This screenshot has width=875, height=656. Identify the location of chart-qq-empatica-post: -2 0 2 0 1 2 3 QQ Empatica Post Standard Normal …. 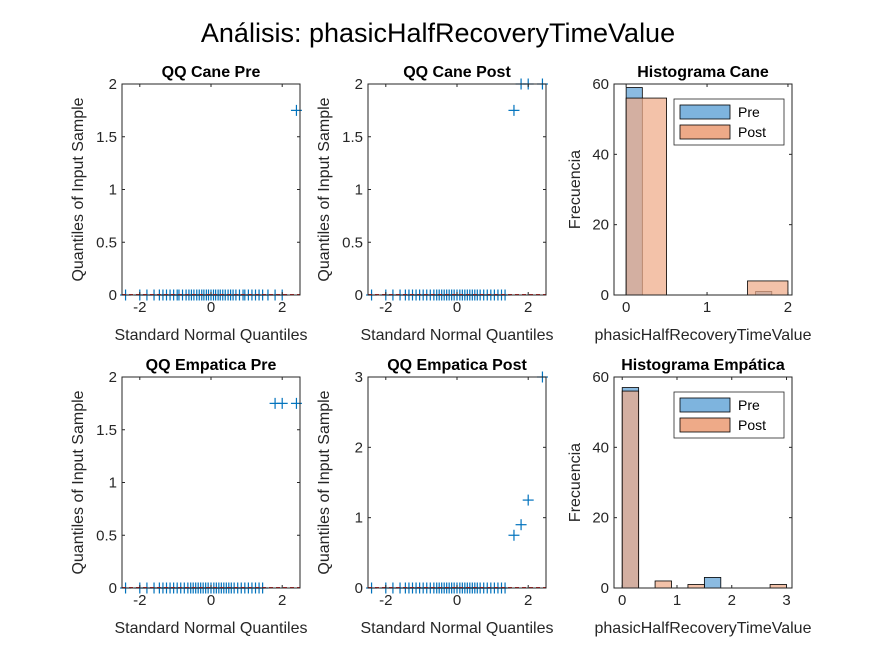
(434, 497).